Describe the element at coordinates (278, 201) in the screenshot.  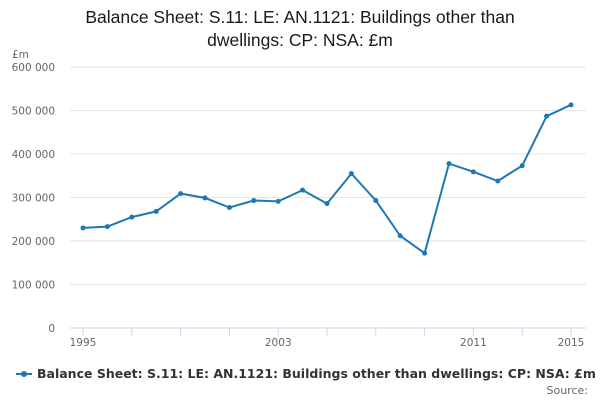
I see `data-point-2003` at that location.